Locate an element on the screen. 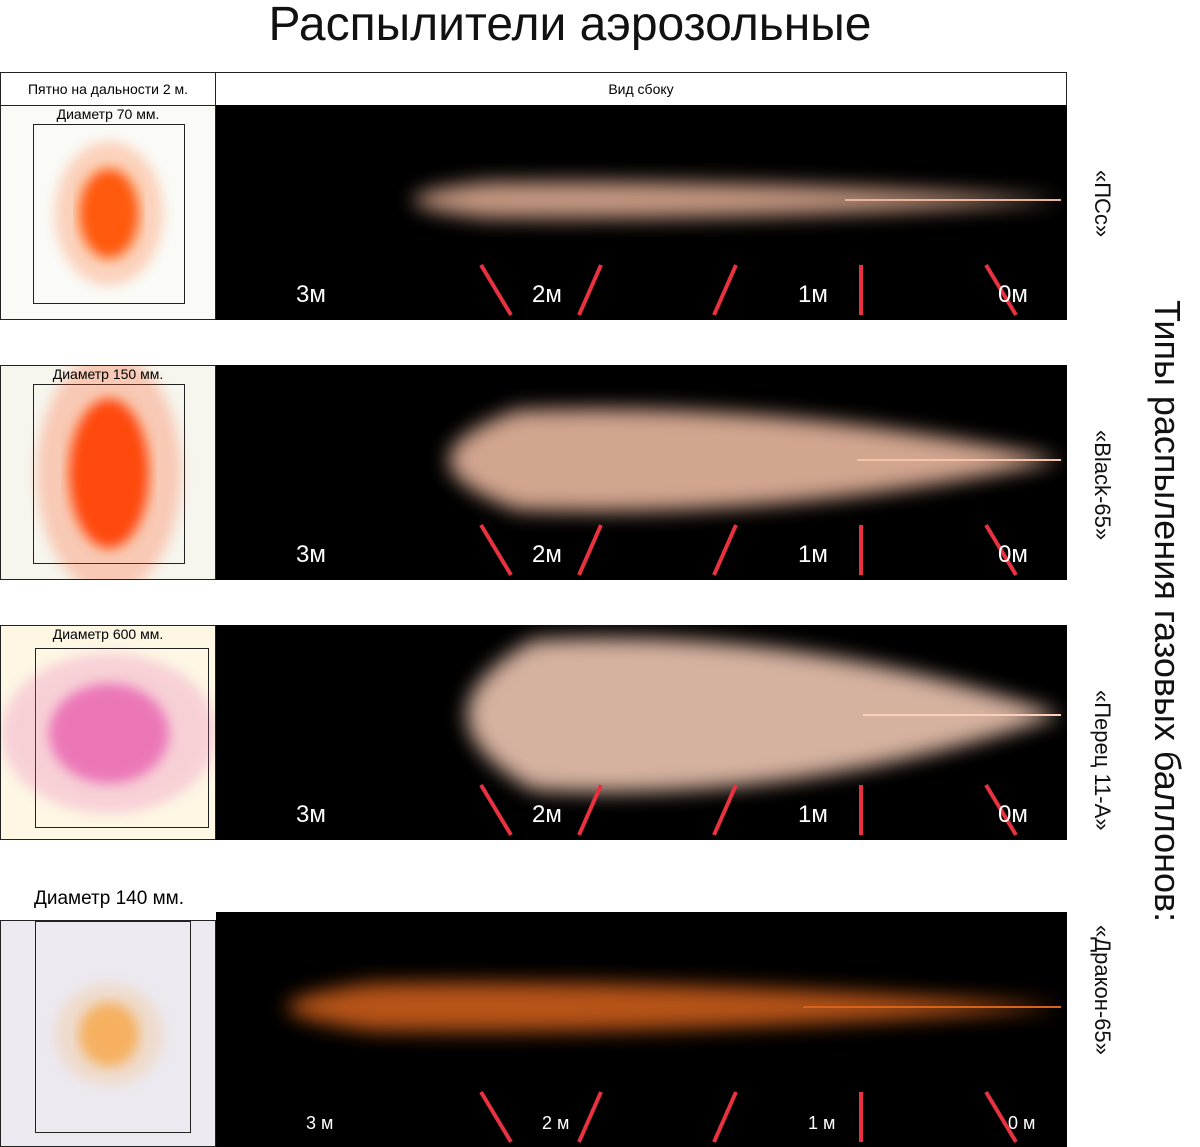  distance-label: 3 м is located at coordinates (319, 1123).